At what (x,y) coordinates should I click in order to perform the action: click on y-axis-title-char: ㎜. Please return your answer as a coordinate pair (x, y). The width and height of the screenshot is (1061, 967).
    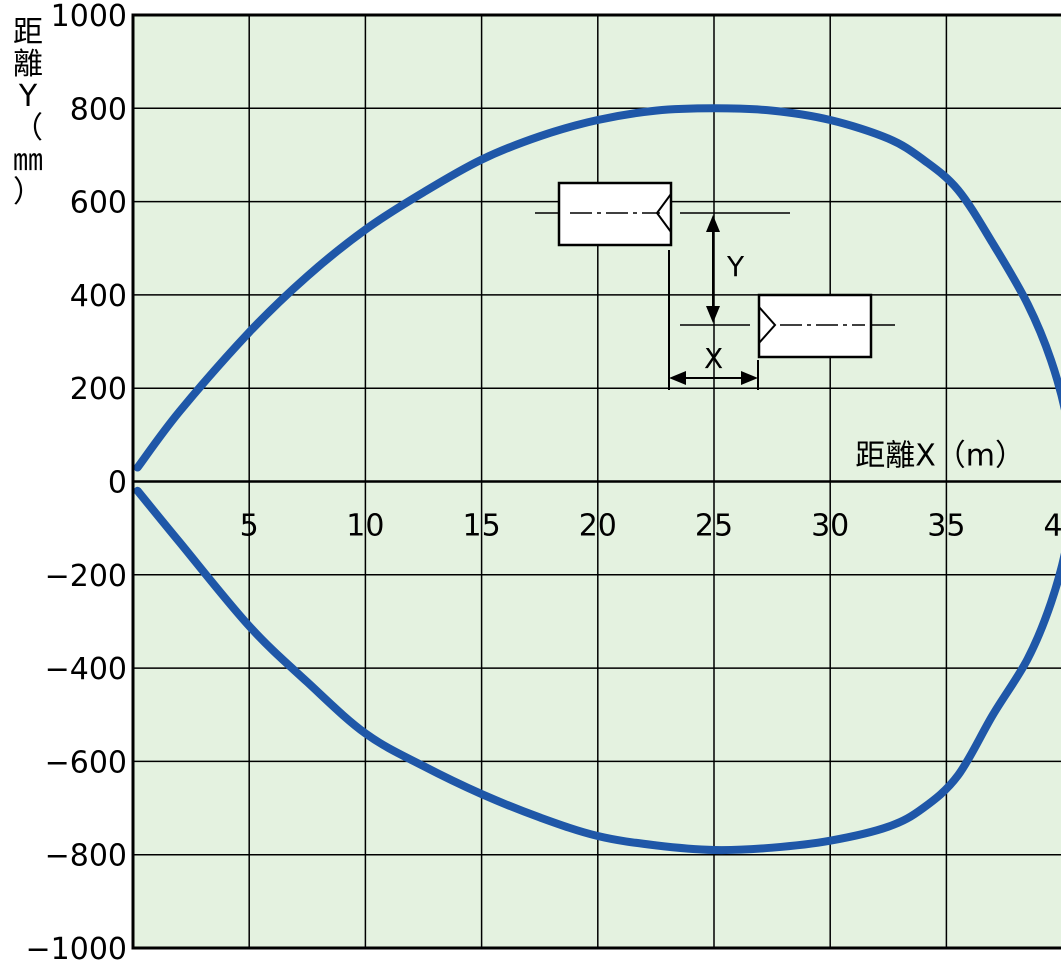
    Looking at the image, I should click on (28, 160).